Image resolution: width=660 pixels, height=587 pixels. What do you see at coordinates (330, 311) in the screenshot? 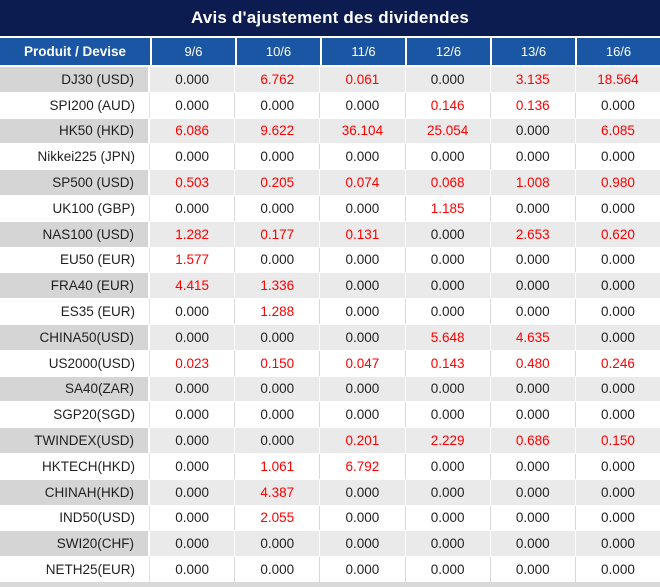
I see `table-row: ES35 (EUR) 0.000 1.288 0.000 0.000 0.000 0.000` at bounding box center [330, 311].